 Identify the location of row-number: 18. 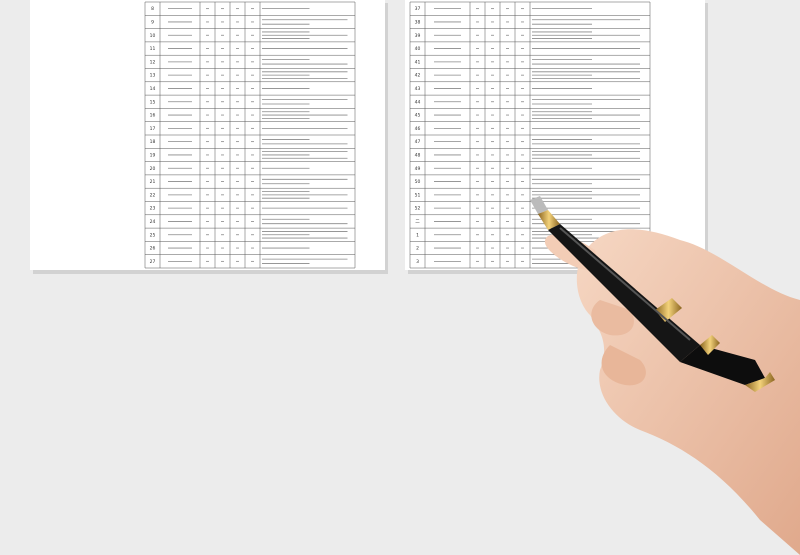
(153, 142).